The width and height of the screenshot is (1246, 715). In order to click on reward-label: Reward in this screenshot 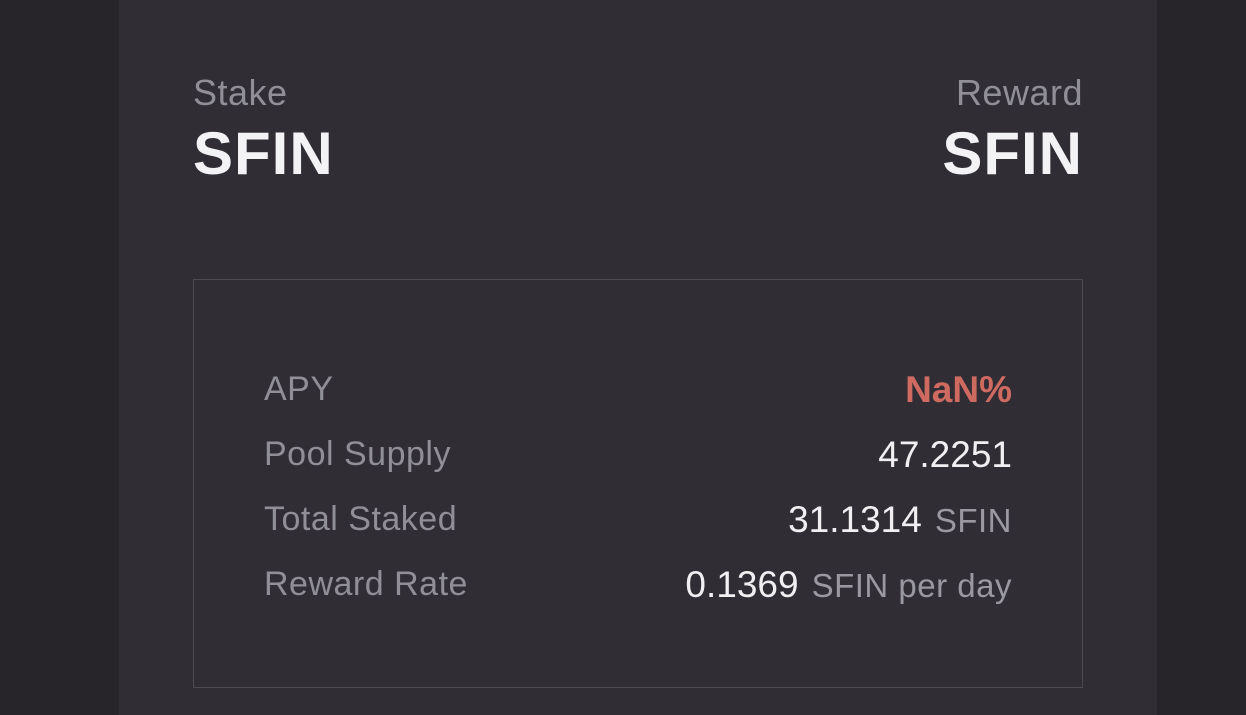, I will do `click(1019, 92)`.